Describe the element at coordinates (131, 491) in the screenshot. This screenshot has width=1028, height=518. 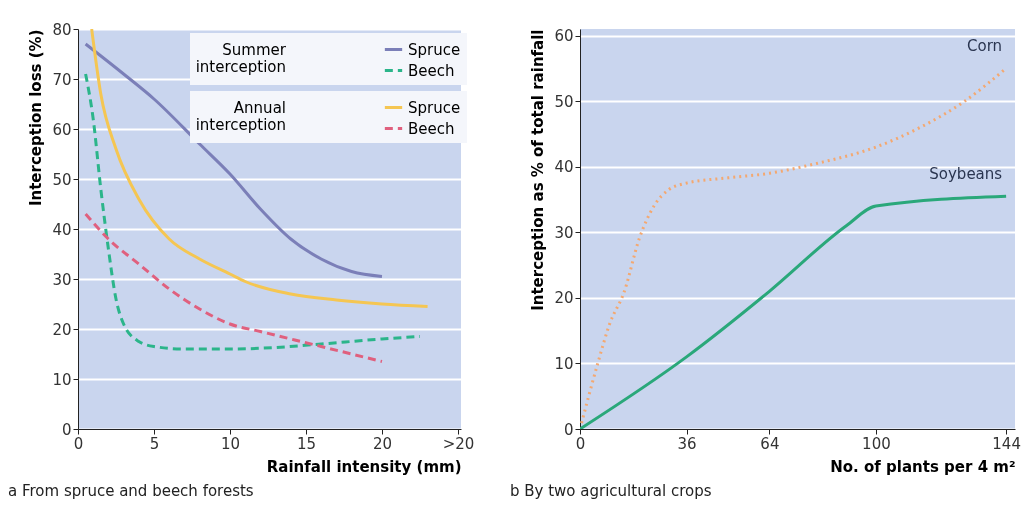
I see `text: a From spruce and beech forests` at that location.